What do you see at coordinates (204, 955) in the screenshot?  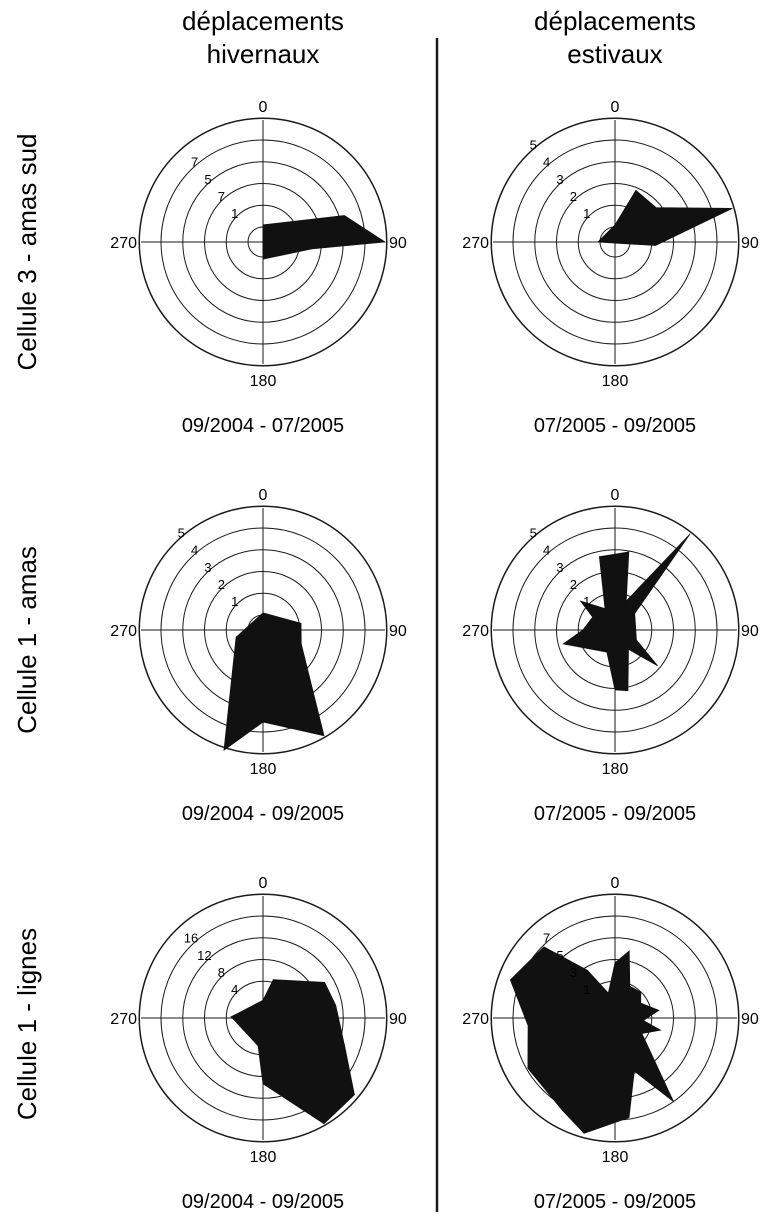 I see `ring-label: 12` at bounding box center [204, 955].